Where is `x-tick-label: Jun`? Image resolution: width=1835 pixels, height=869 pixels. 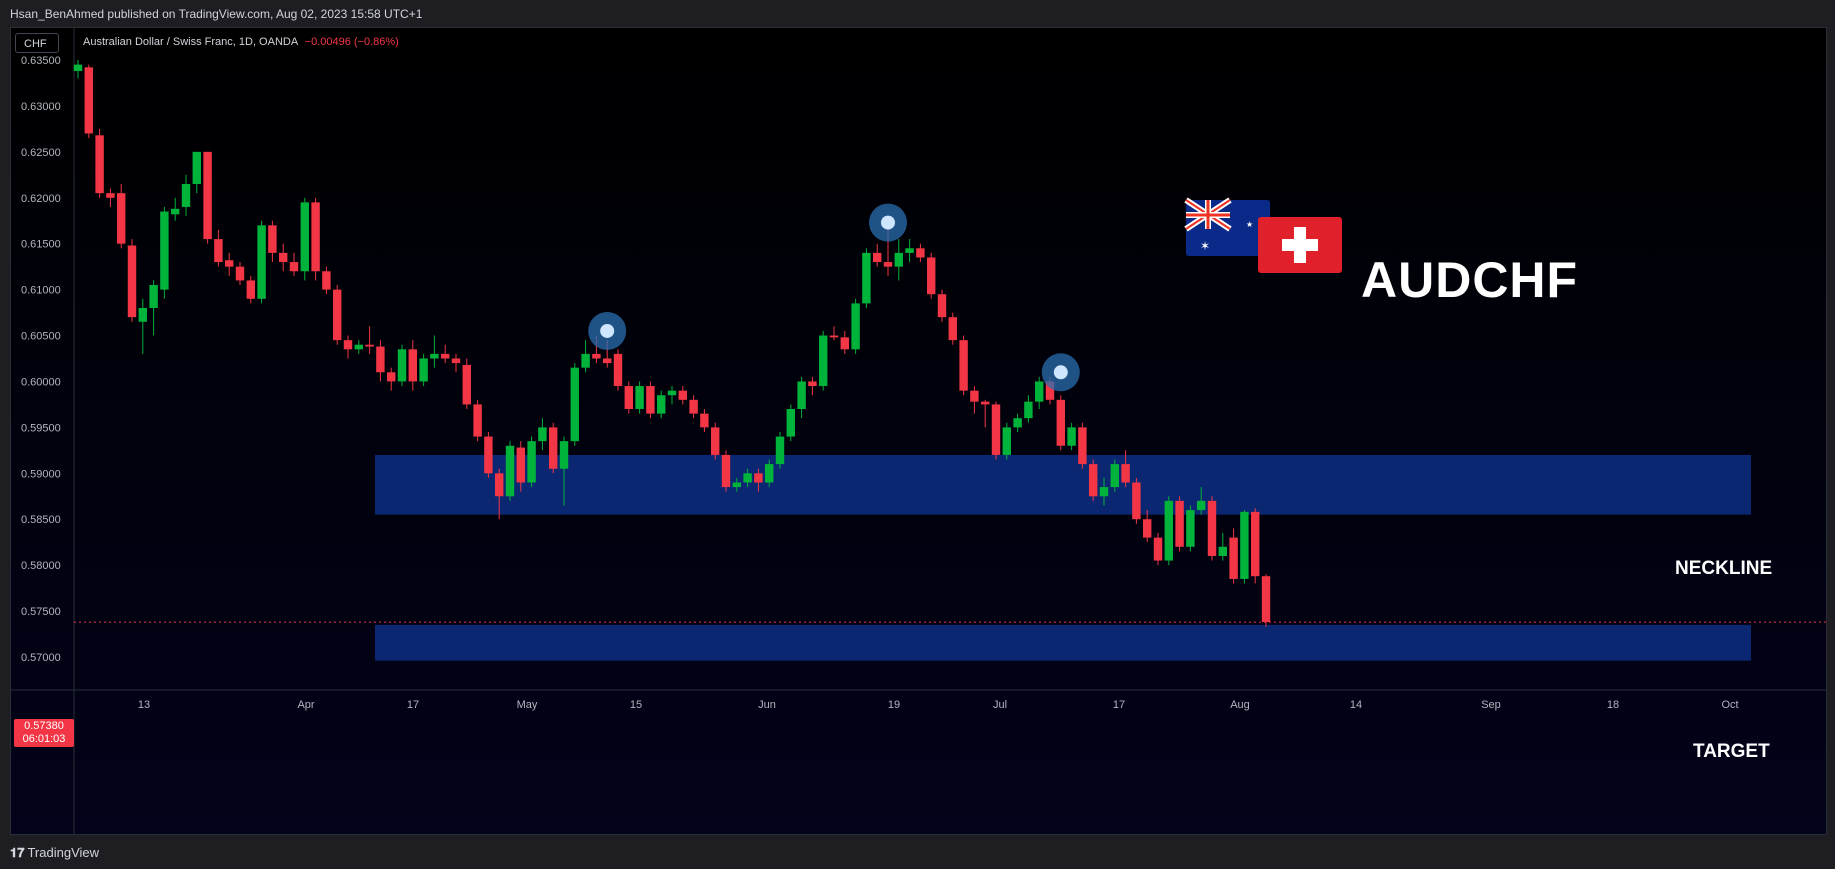
x-tick-label: Jun is located at coordinates (767, 705).